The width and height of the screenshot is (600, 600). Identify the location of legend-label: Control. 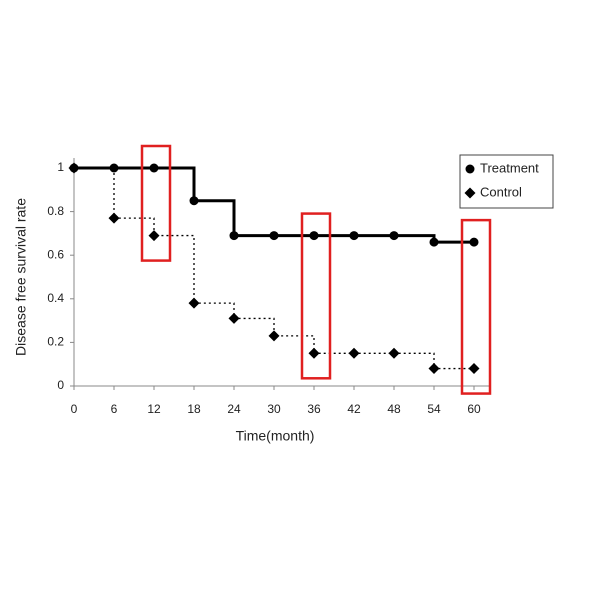
(501, 191).